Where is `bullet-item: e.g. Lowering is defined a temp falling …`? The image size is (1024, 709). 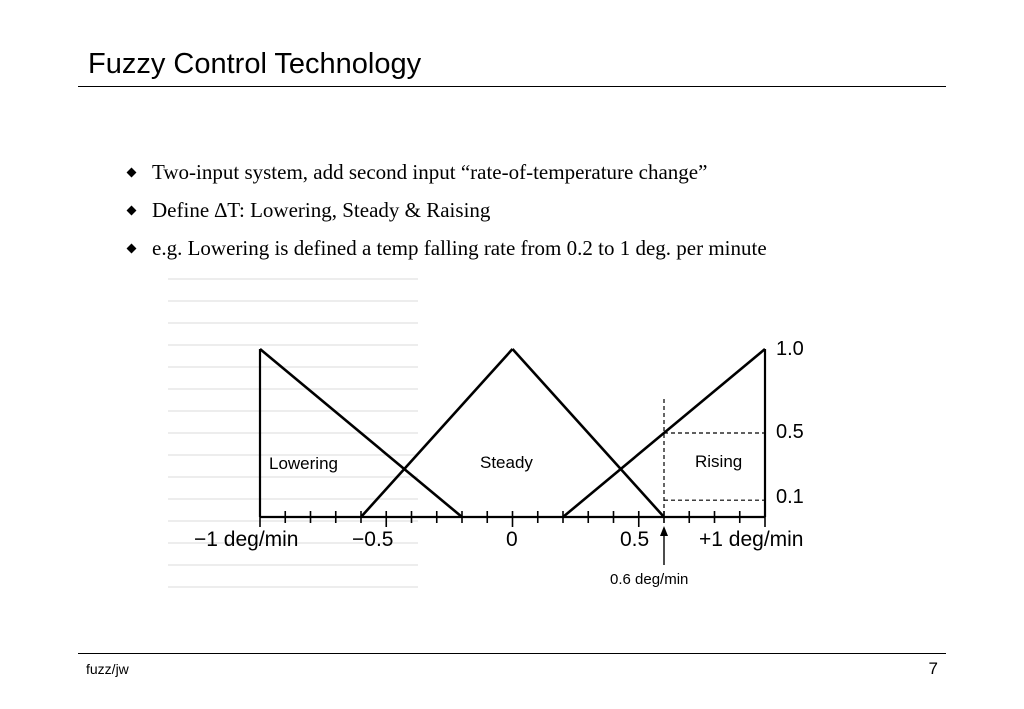
bullet-item: e.g. Lowering is defined a temp falling … is located at coordinates (446, 248).